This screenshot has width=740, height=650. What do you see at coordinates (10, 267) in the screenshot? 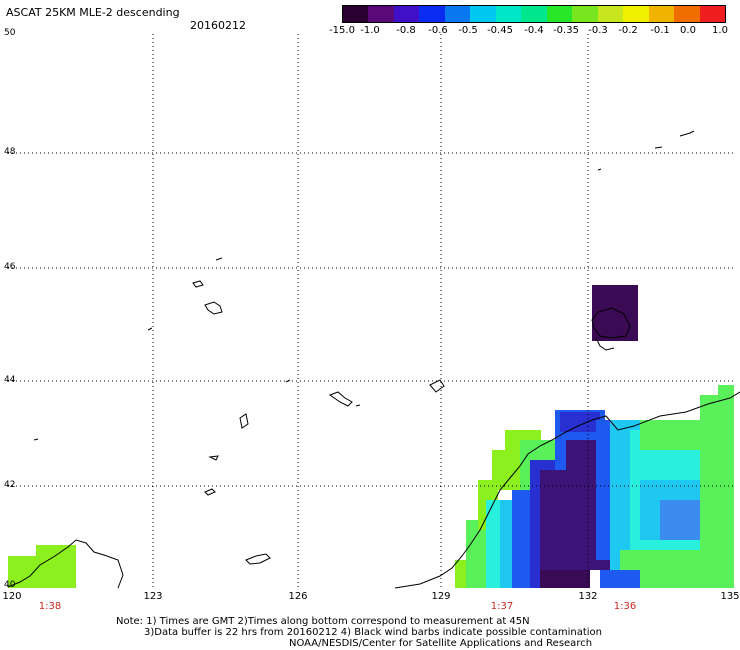
I see `lat-label-46: 46` at bounding box center [10, 267].